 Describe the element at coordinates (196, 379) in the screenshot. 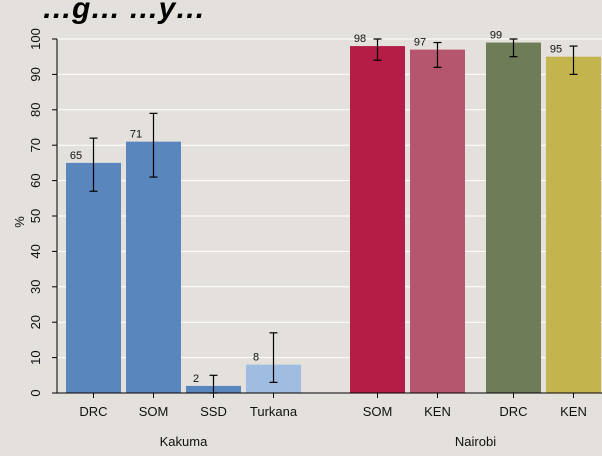

I see `data-label: 2` at that location.